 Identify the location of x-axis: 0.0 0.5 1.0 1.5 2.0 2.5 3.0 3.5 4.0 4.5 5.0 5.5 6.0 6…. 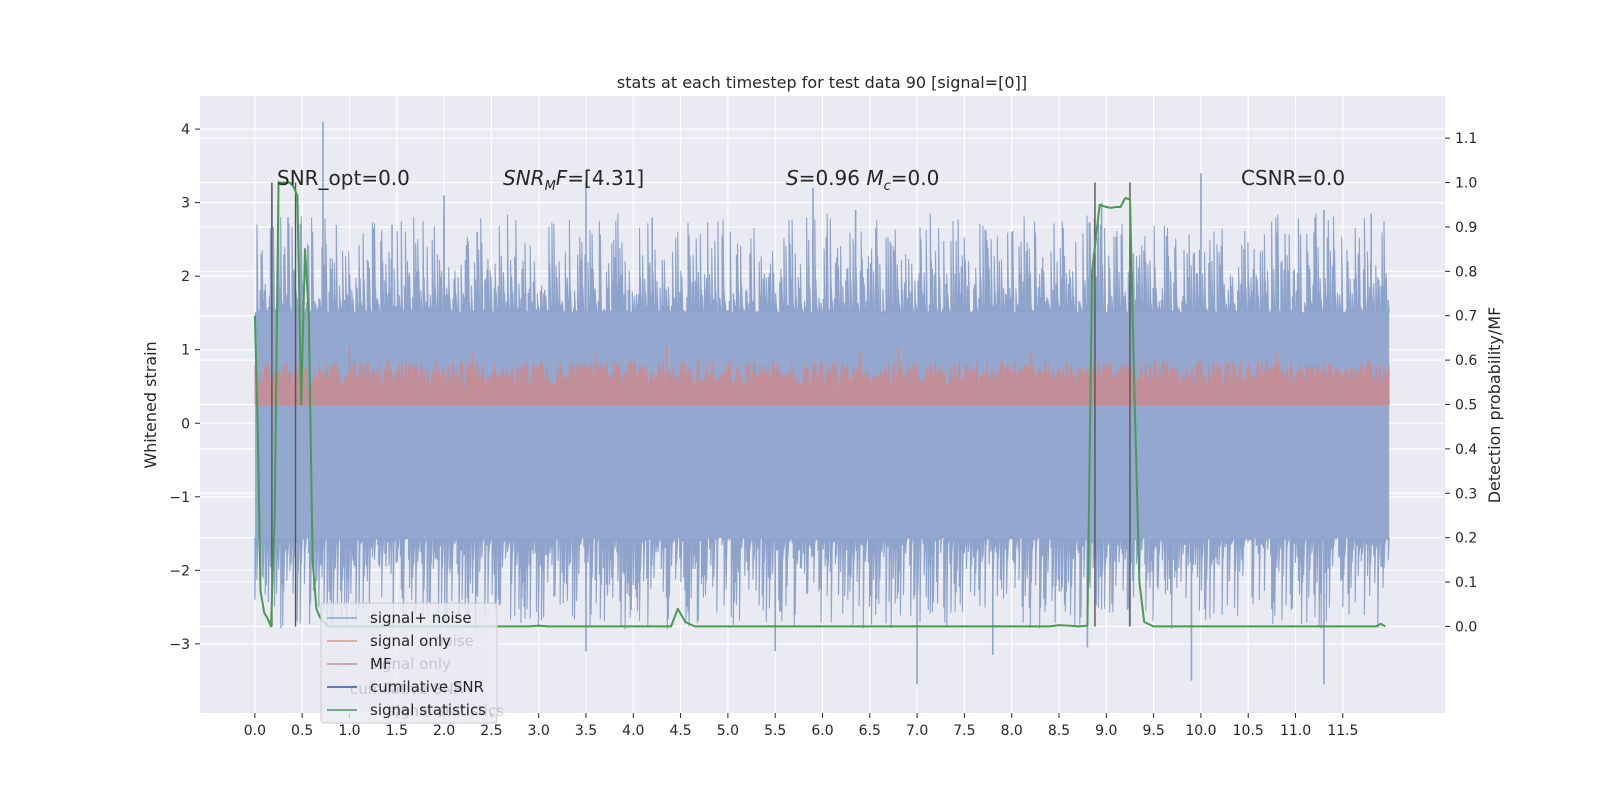
(801, 726).